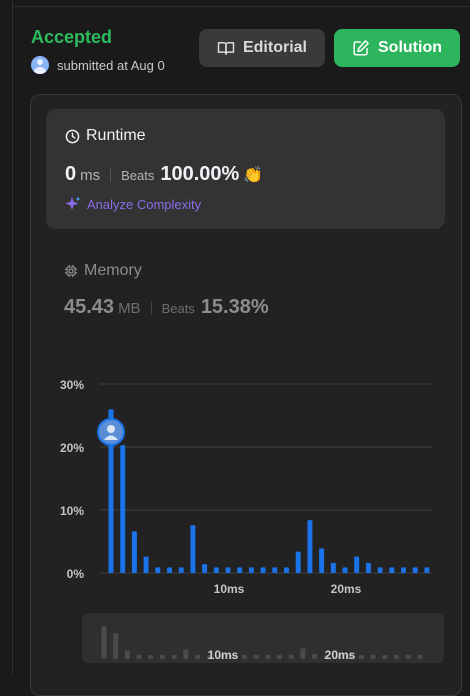 The width and height of the screenshot is (470, 696). What do you see at coordinates (72, 511) in the screenshot?
I see `y-tick-label: 10%` at bounding box center [72, 511].